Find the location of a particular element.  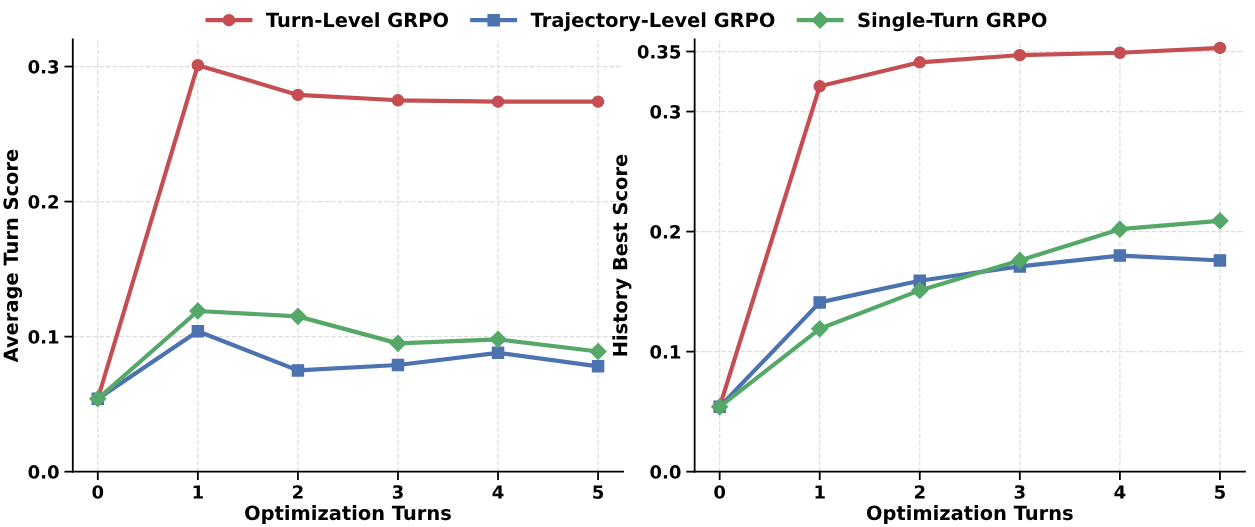

y-axis-title: Average Turn Score is located at coordinates (13, 256).